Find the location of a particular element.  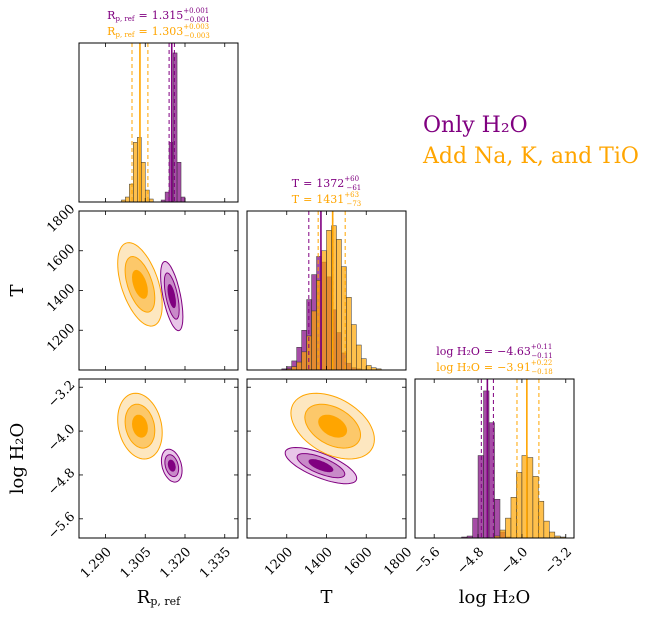

stat-lower: −73 is located at coordinates (353, 204).